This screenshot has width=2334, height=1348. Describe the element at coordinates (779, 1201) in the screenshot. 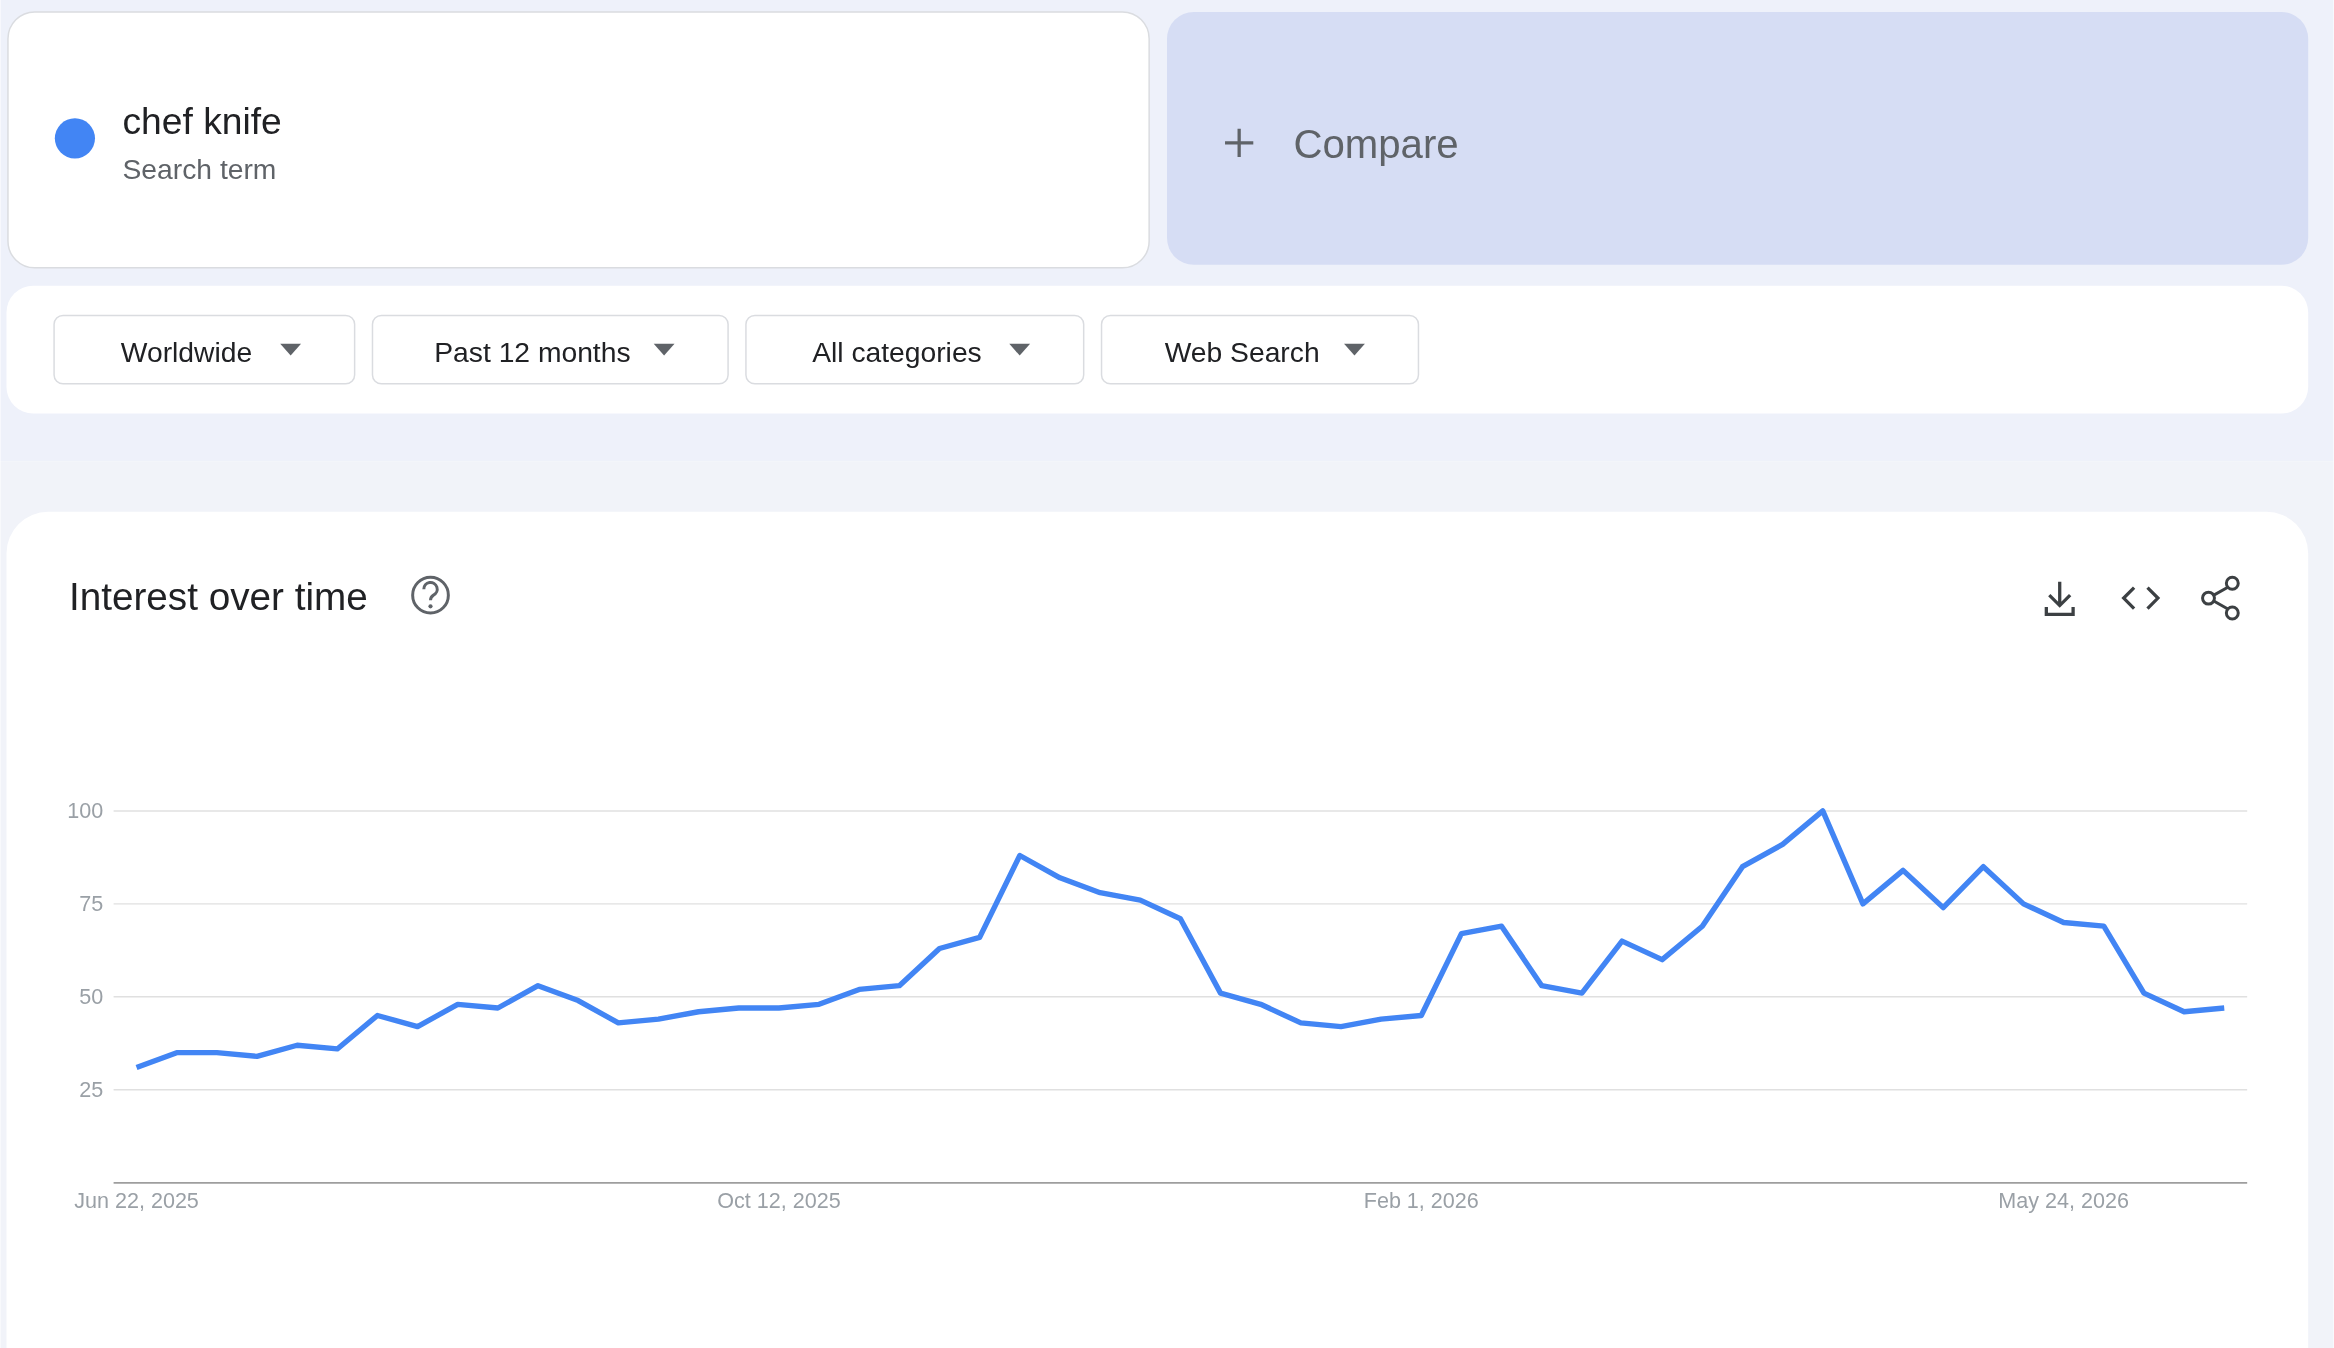

I see `x-tick-label: Oct 12, 2025` at that location.